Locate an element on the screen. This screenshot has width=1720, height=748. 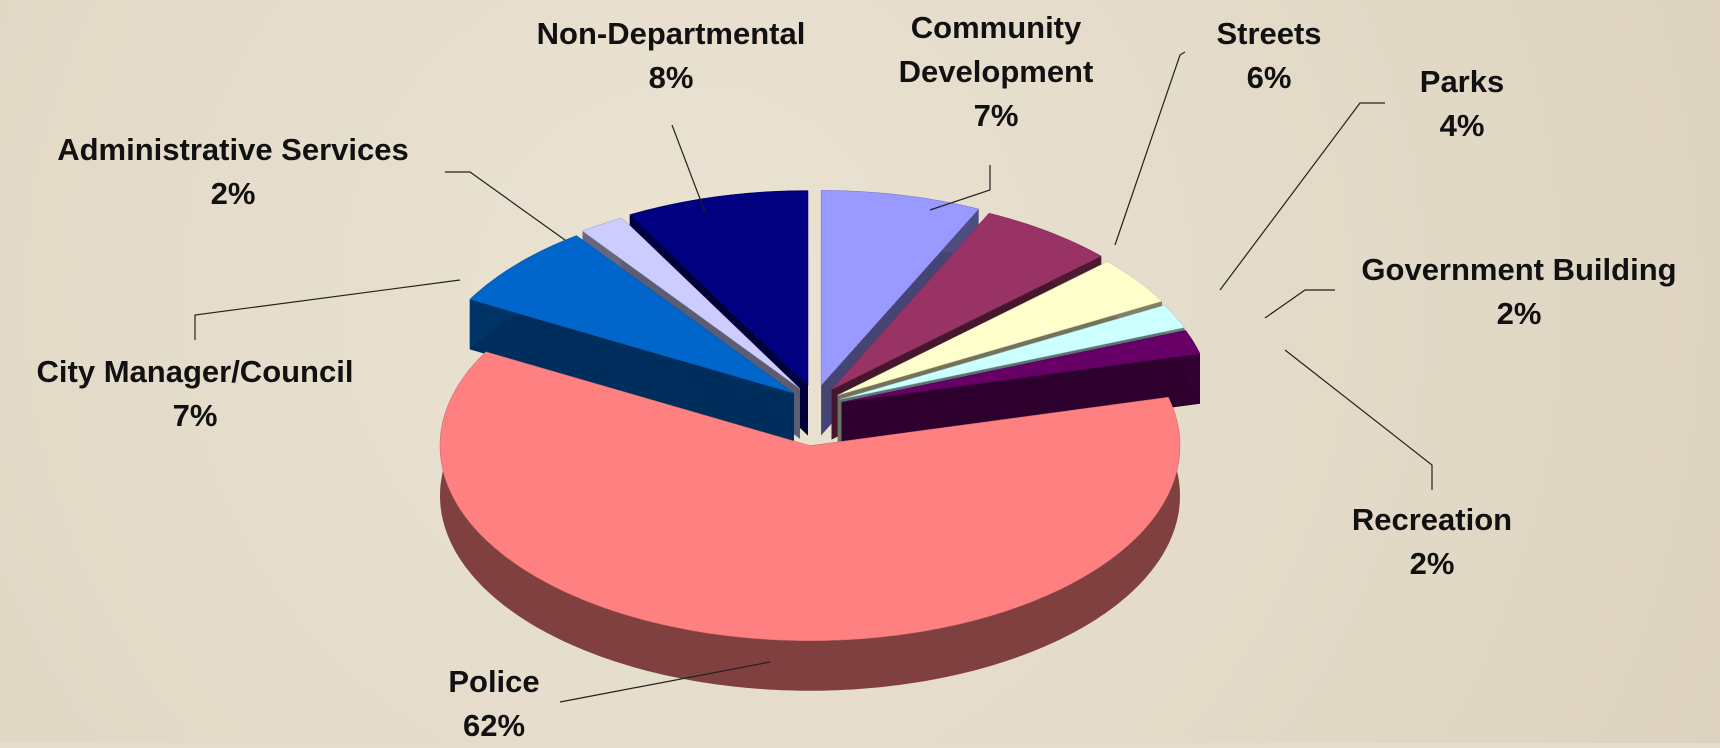
value-label: 4% is located at coordinates (1462, 125).